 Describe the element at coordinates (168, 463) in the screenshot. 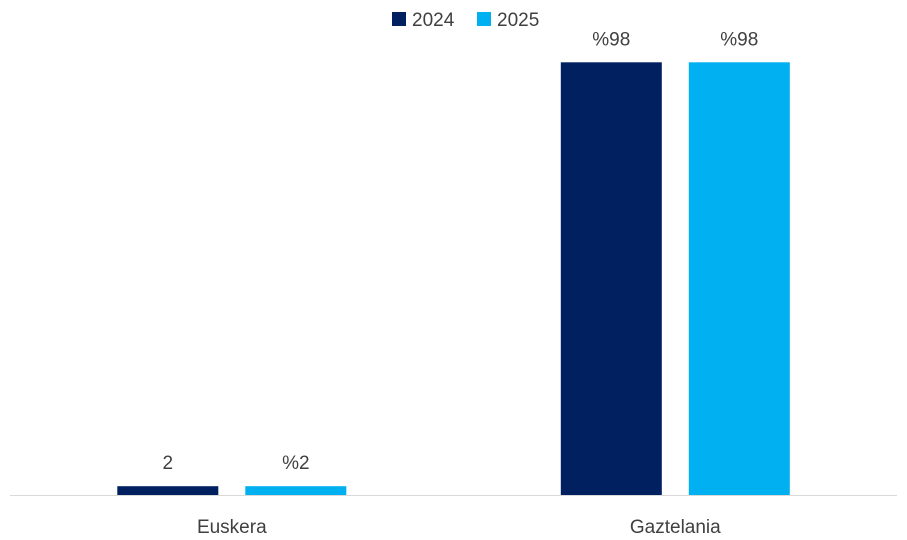

I see `data-label-euskera-2024: 2` at that location.